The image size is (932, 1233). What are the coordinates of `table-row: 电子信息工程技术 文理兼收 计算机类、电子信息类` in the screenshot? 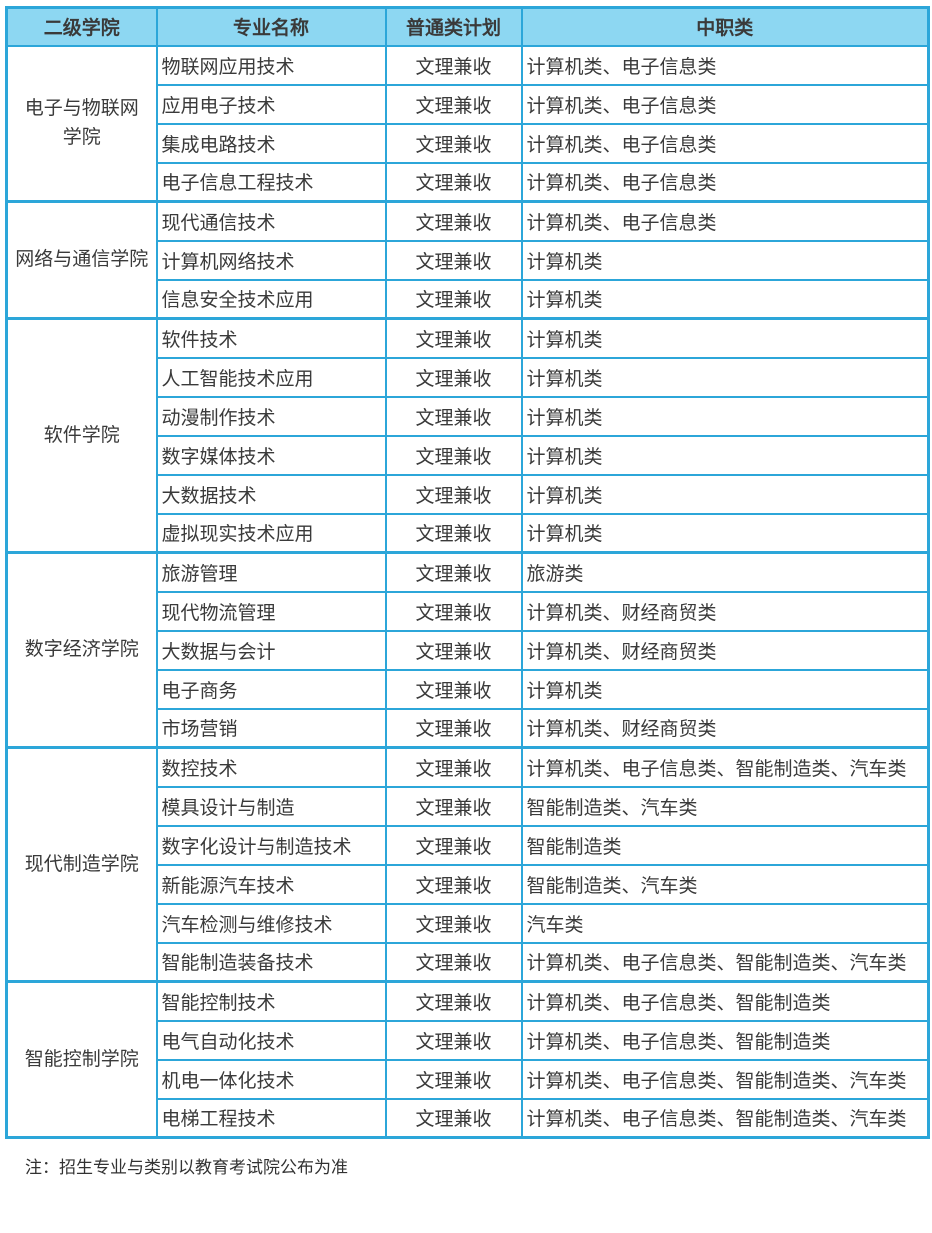 It's located at (468, 182).